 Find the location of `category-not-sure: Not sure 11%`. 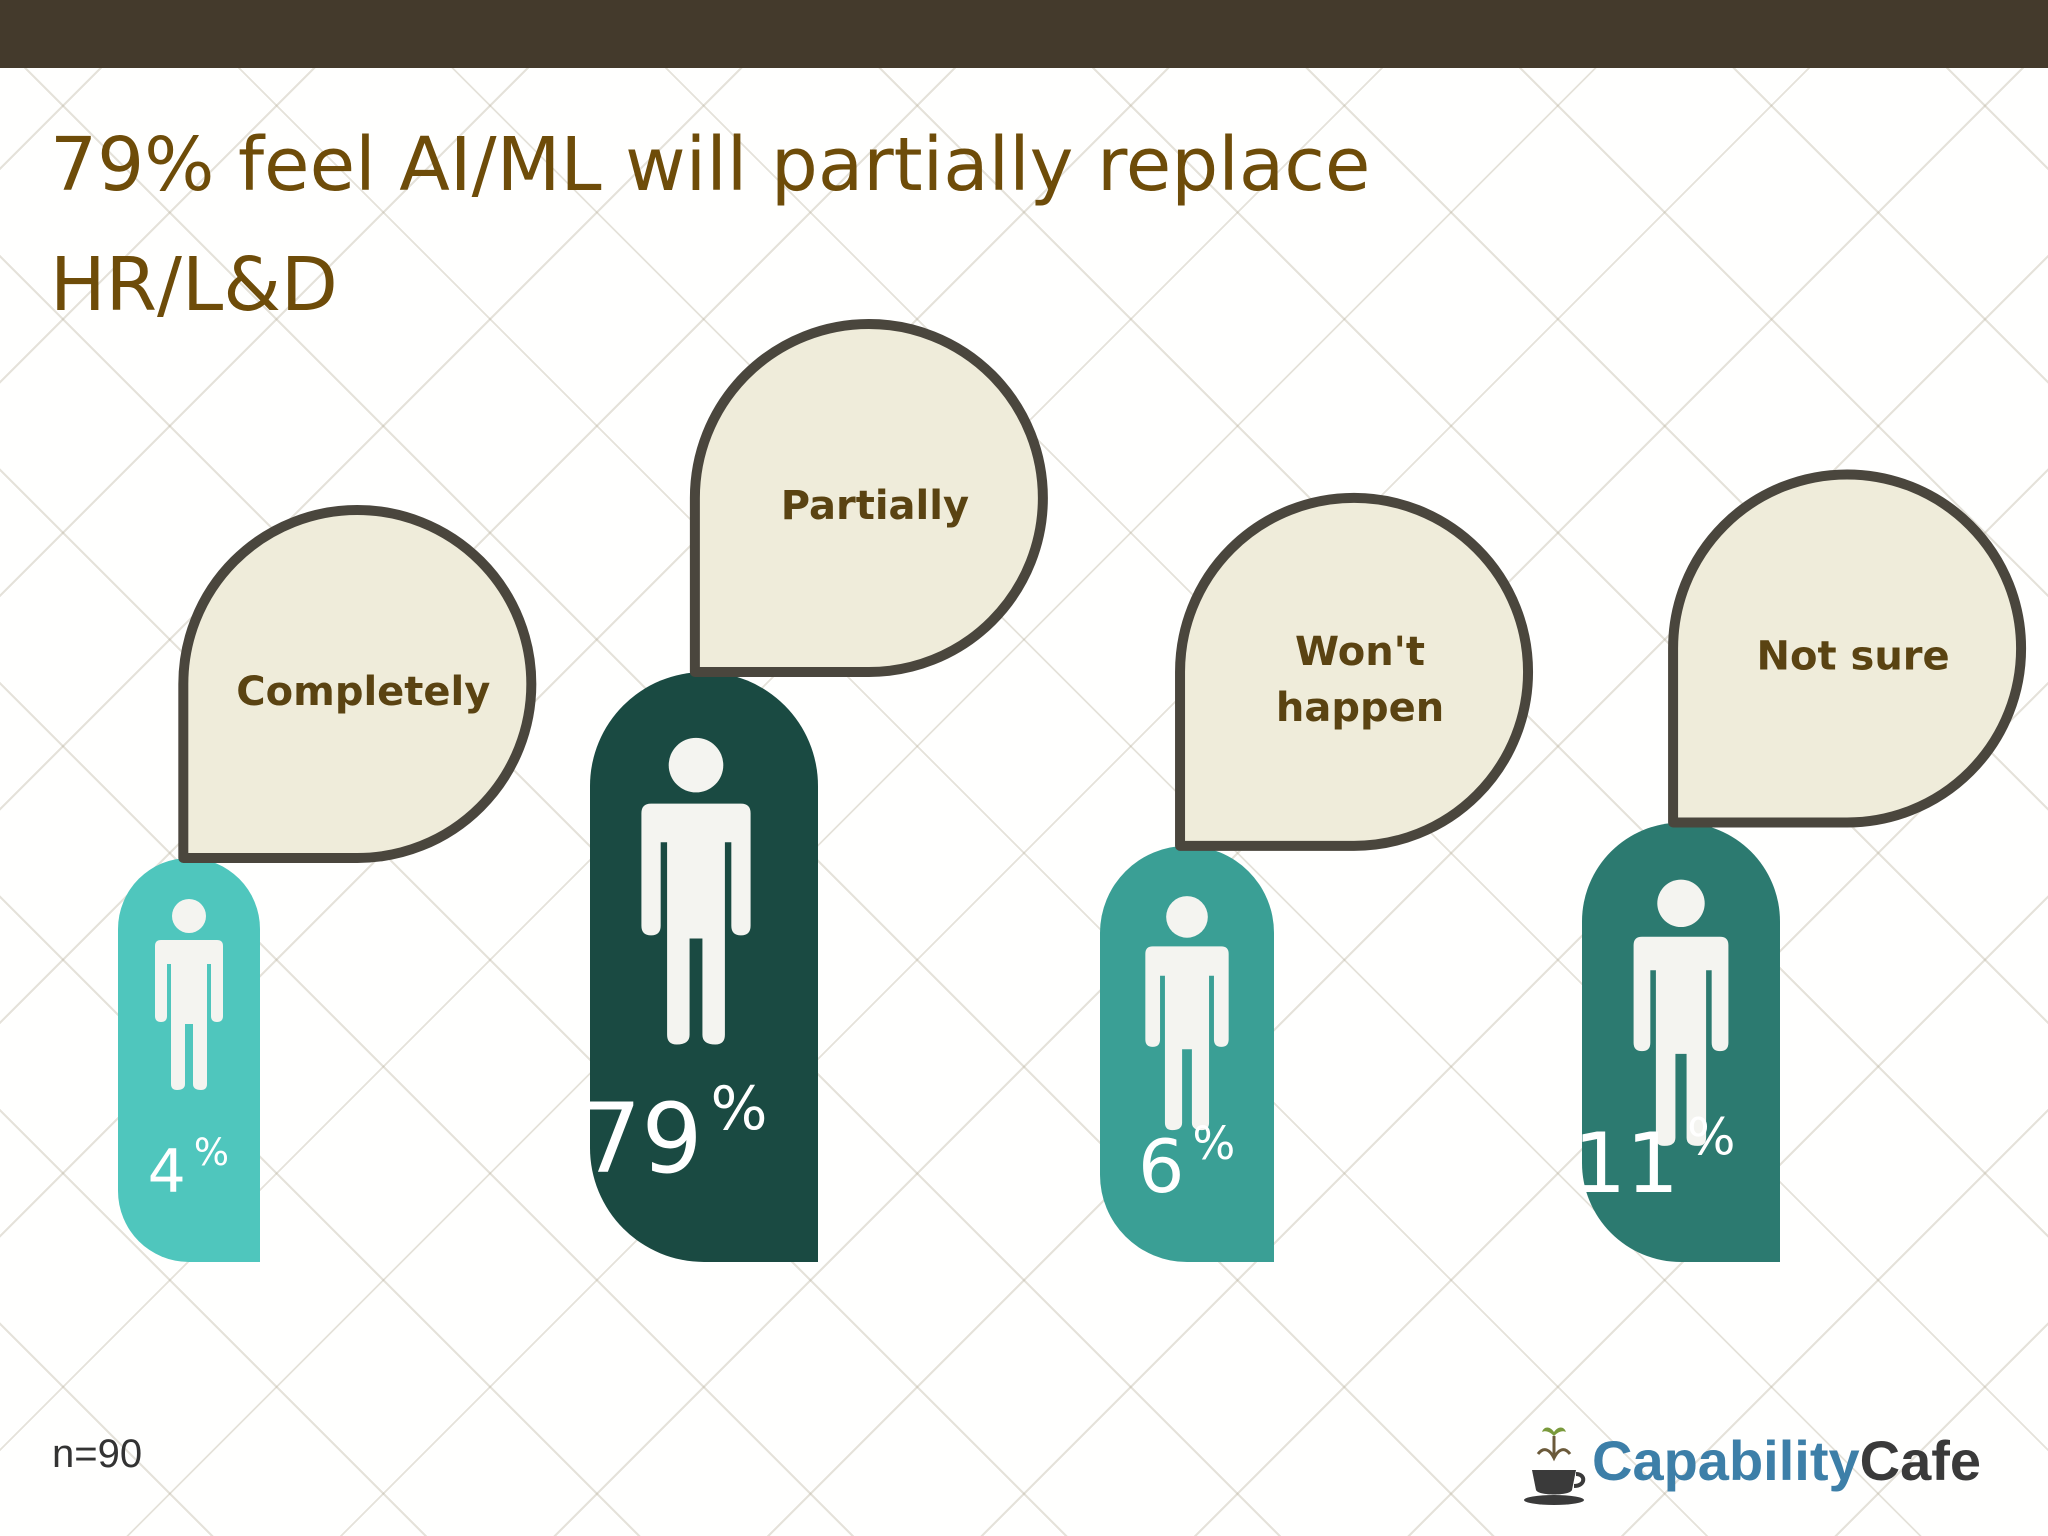

category-not-sure: Not sure 11% is located at coordinates (1800, 865).